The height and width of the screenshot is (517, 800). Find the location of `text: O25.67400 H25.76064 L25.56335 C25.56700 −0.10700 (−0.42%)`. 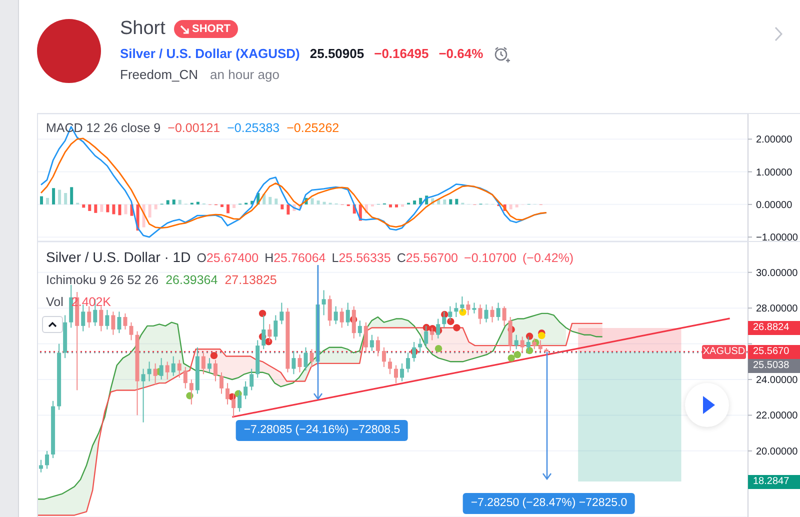

text: O25.67400 H25.76064 L25.56335 C25.56700 −0.10700 (−0.42%) is located at coordinates (385, 258).